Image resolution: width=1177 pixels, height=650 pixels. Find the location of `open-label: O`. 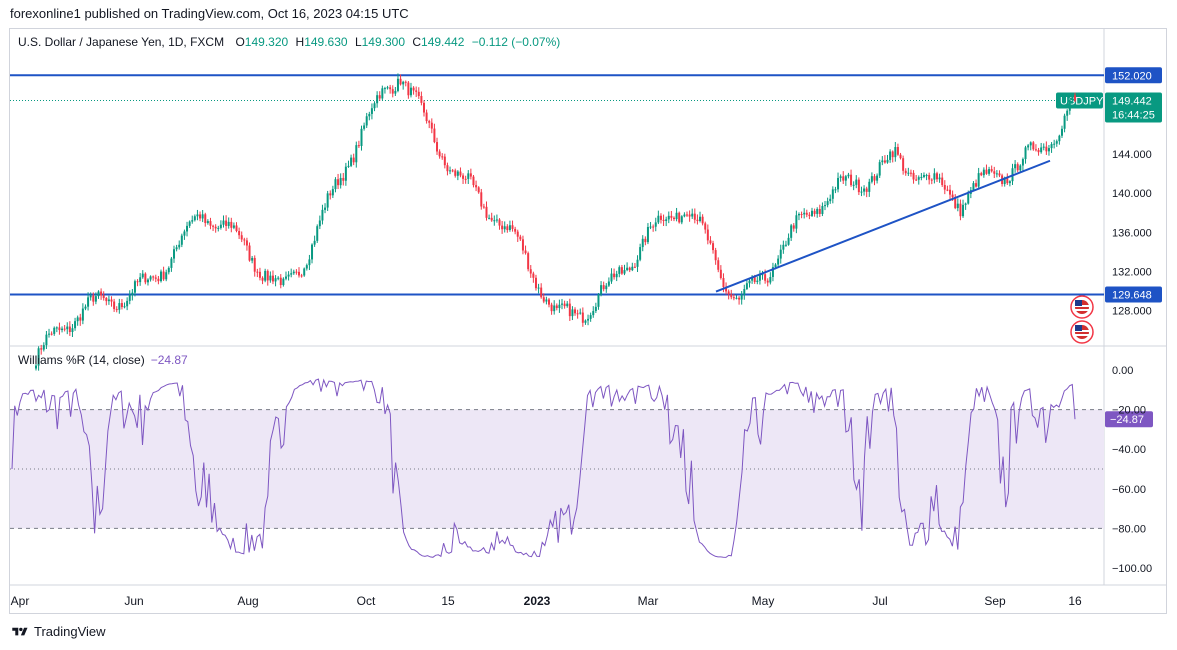

open-label: O is located at coordinates (240, 42).